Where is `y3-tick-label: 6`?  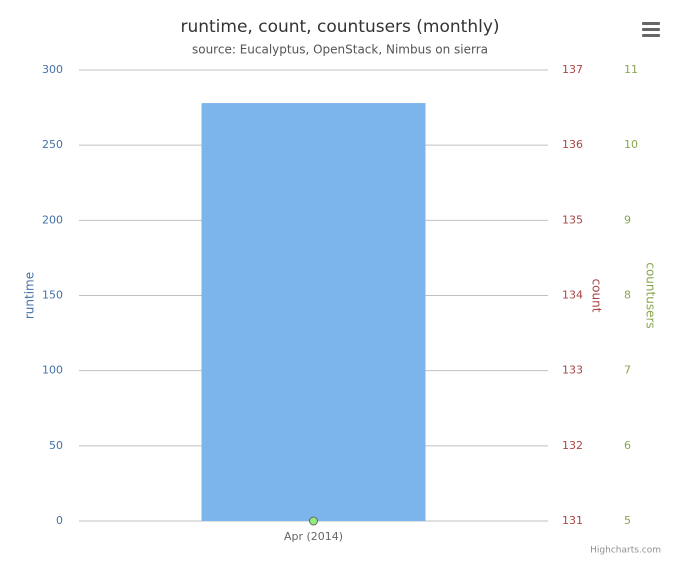 y3-tick-label: 6 is located at coordinates (627, 445).